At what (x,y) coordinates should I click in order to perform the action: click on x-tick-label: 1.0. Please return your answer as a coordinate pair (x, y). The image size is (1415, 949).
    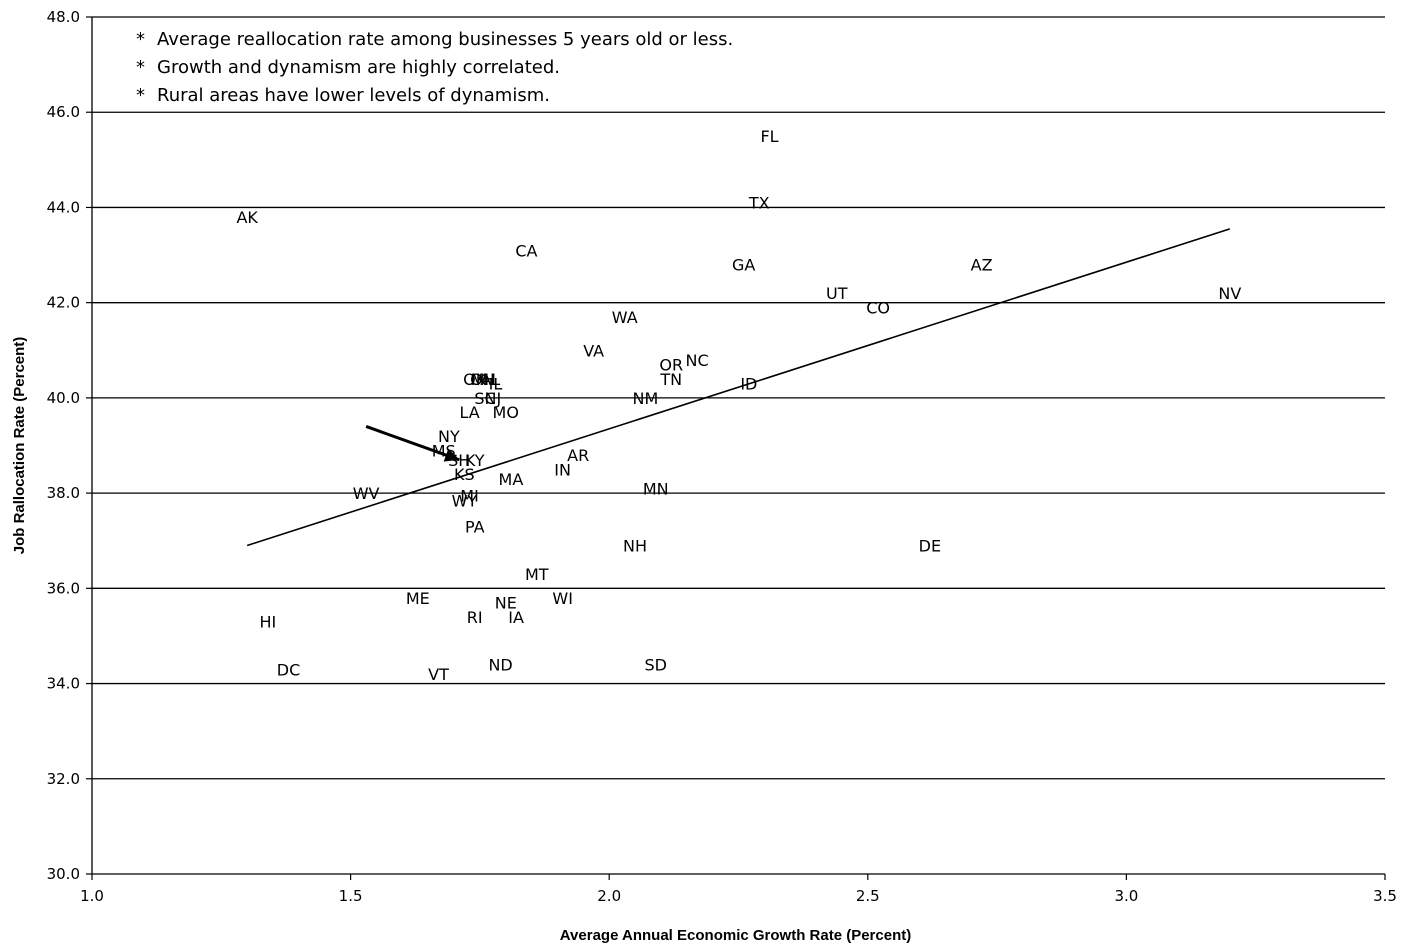
    Looking at the image, I should click on (92, 896).